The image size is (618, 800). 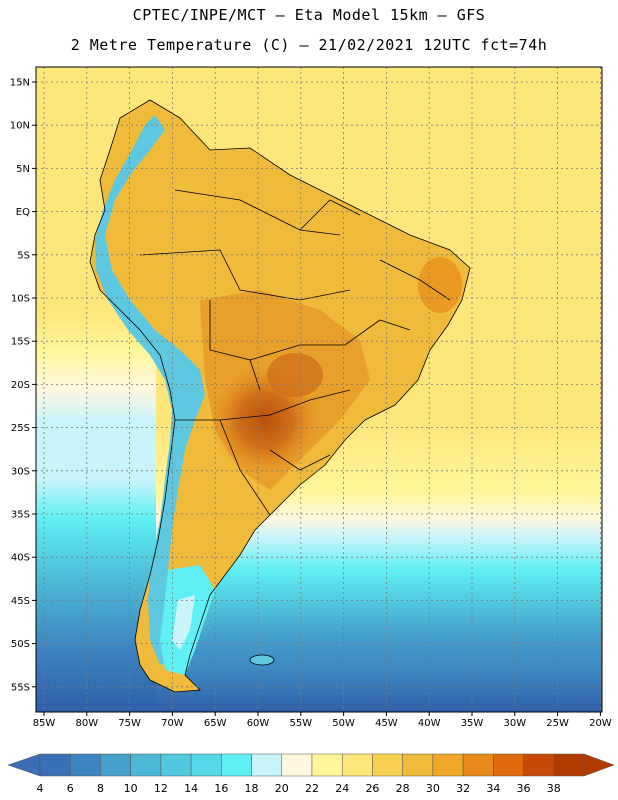 What do you see at coordinates (299, 788) in the screenshot?
I see `colorbar-labels: 4 6 8 10 12 14 16 18 20 22 24 26 28 30 32 34 36 38` at bounding box center [299, 788].